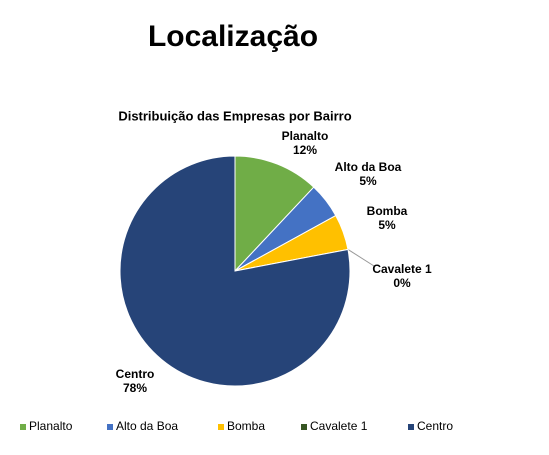  I want to click on slice-label: Bomba, so click(387, 211).